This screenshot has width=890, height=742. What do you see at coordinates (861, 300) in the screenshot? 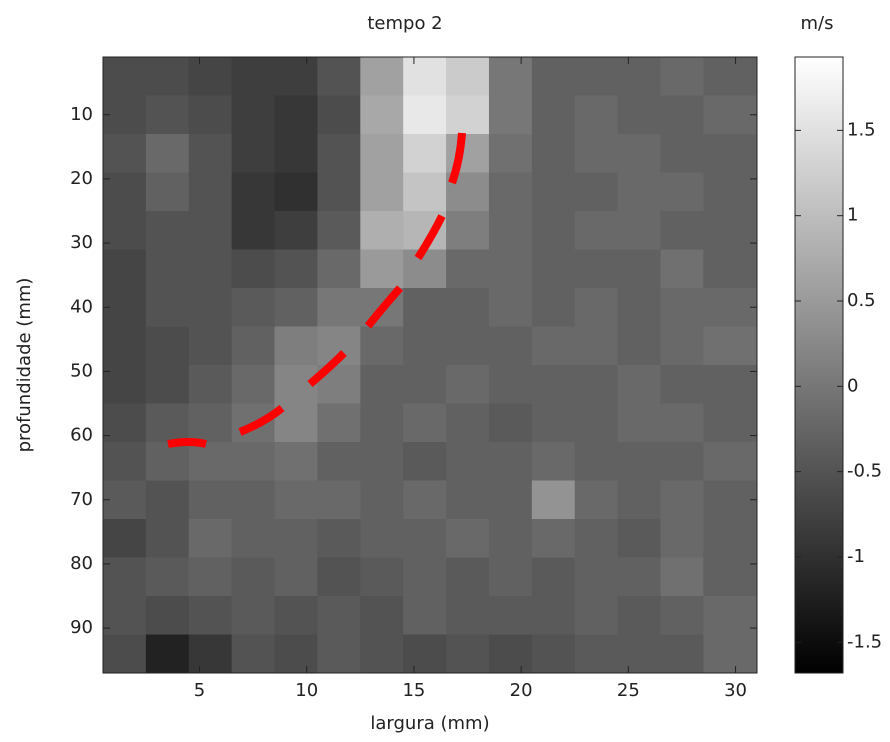
I see `colorbar-tick-label: 0.5` at bounding box center [861, 300].